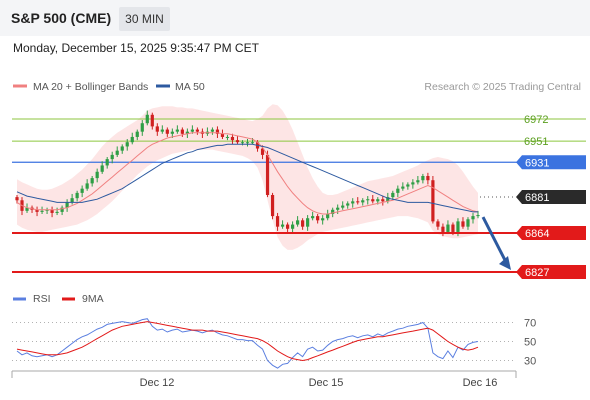 This screenshot has width=590, height=400. I want to click on price-levels: 6972 6951 6931 6881 6864 6827, so click(551, 197).